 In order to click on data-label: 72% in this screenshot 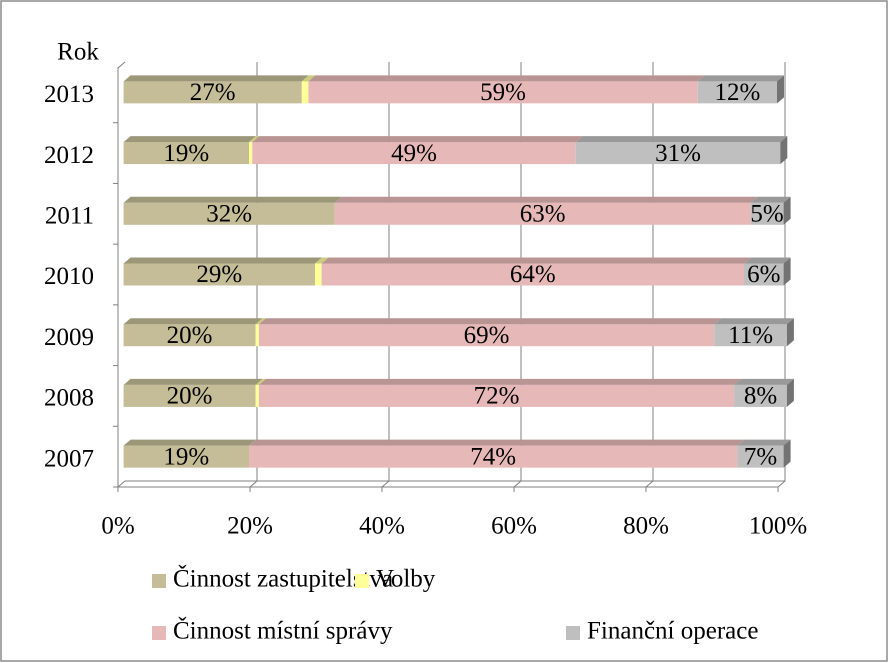, I will do `click(497, 396)`.